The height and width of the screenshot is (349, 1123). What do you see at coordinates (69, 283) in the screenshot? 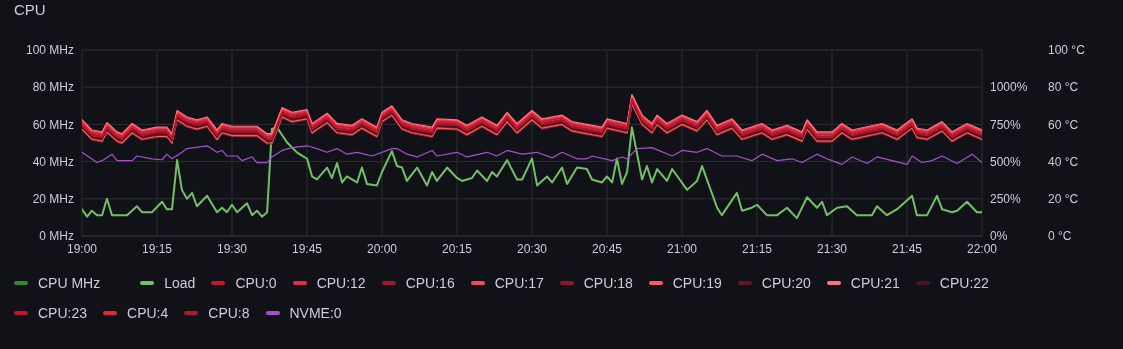
I see `legend-label: CPU MHz` at bounding box center [69, 283].